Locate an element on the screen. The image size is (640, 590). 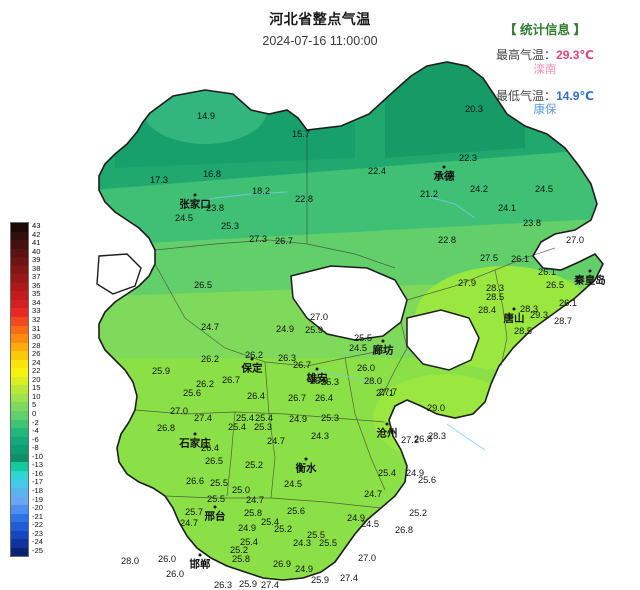
legend-tick: -16 is located at coordinates (37, 473).